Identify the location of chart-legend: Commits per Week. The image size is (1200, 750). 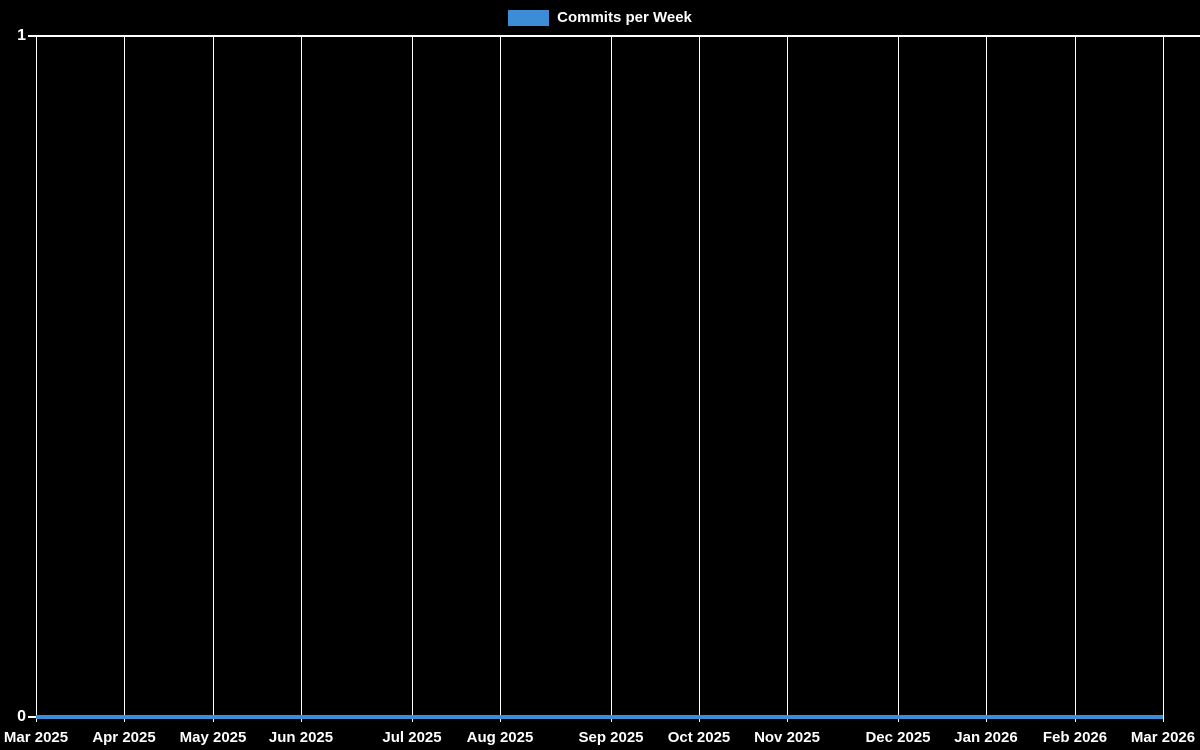
(600, 18).